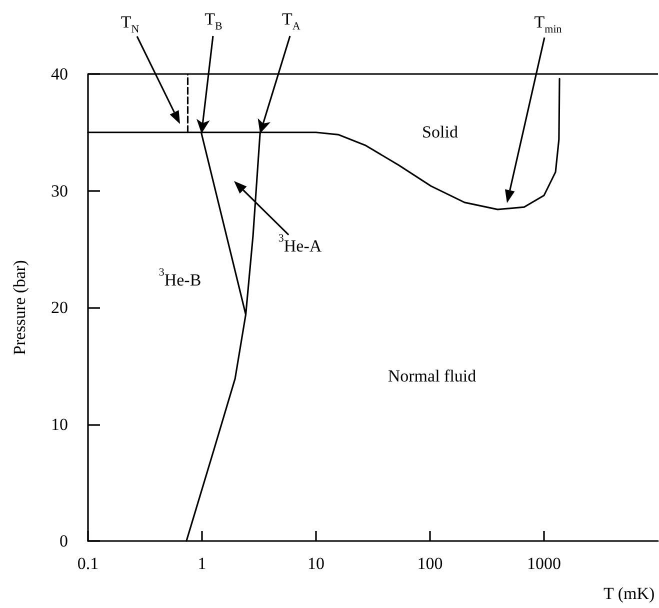  What do you see at coordinates (629, 593) in the screenshot?
I see `x-axis-title: T (mK)` at bounding box center [629, 593].